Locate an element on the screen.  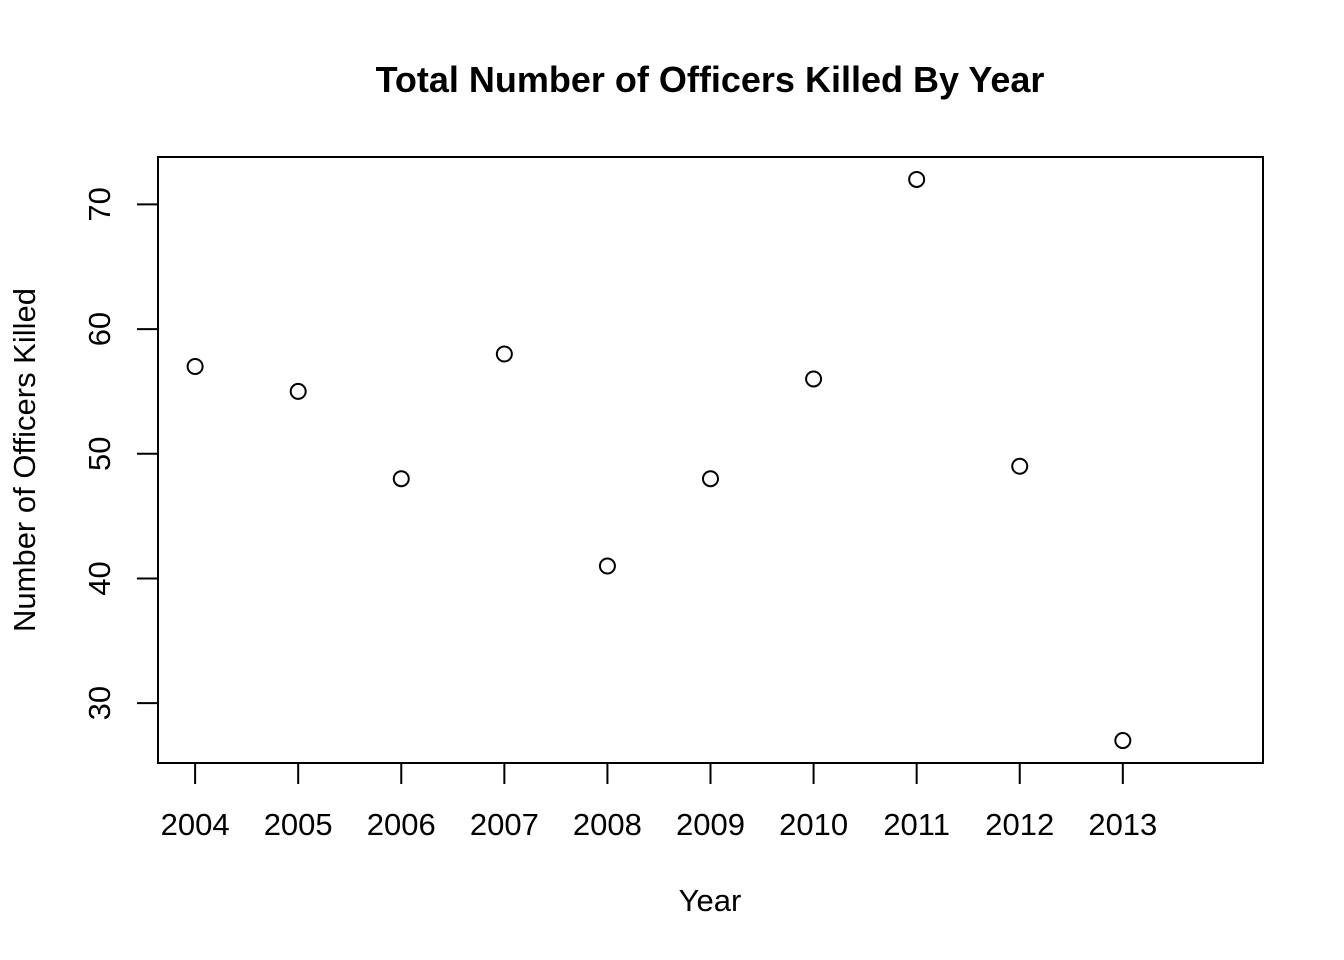
x-tick-label: 2009 is located at coordinates (710, 824).